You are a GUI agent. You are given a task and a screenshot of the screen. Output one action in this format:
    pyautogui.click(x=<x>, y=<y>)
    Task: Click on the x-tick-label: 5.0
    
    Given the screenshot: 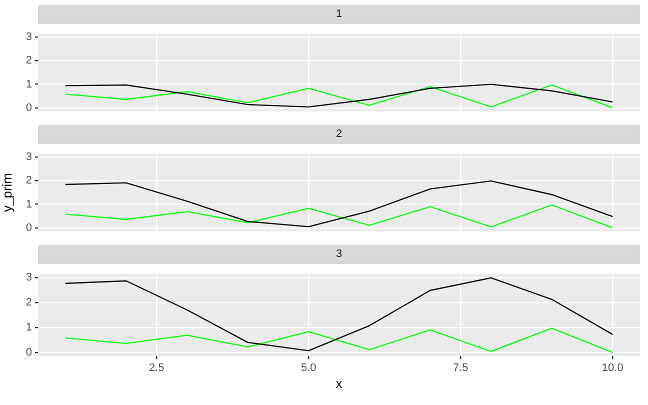 What is the action you would take?
    pyautogui.click(x=308, y=368)
    